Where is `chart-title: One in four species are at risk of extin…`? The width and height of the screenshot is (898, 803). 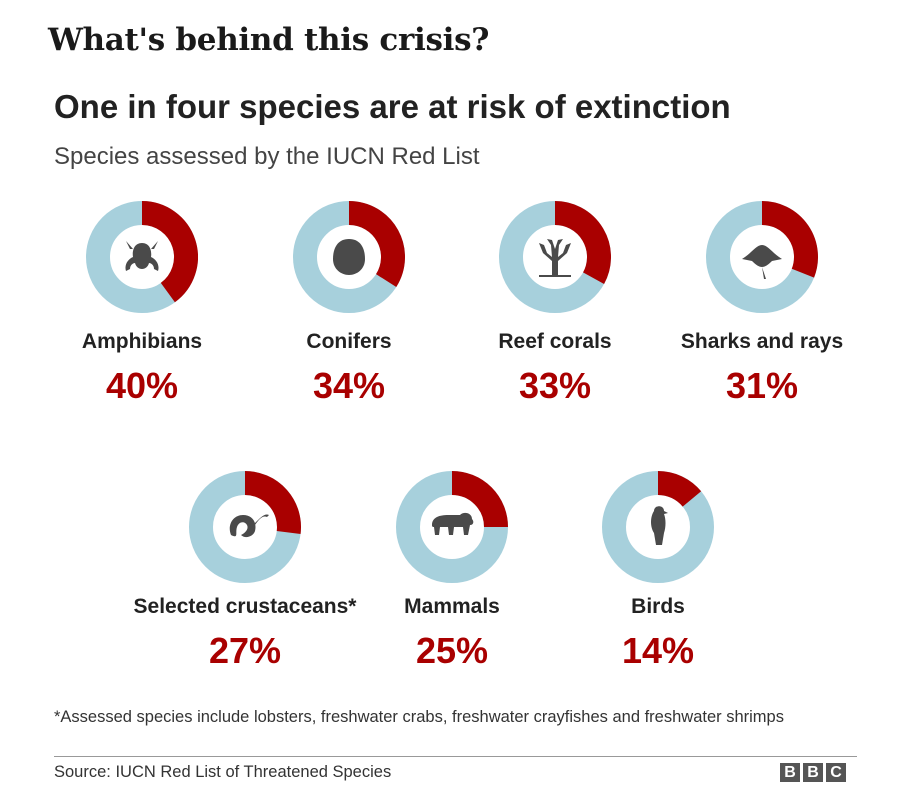 chart-title: One in four species are at risk of extin… is located at coordinates (392, 106).